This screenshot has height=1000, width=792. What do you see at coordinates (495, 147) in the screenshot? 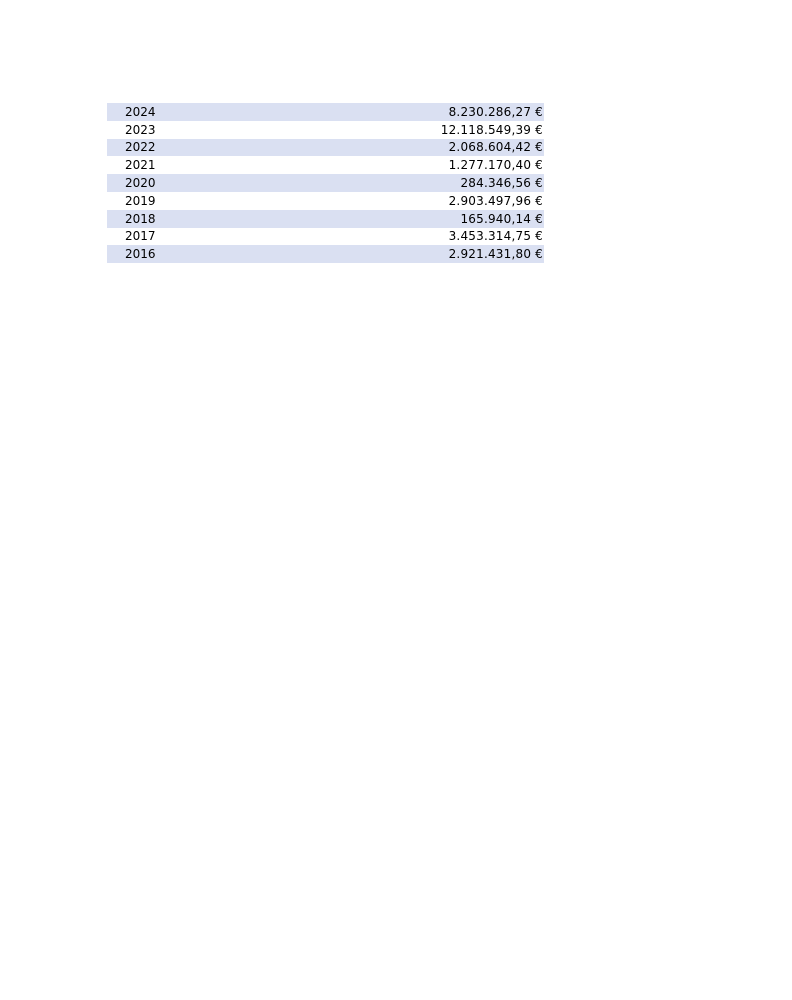
I see `amount-cell: 2.068.604,42 €` at bounding box center [495, 147].